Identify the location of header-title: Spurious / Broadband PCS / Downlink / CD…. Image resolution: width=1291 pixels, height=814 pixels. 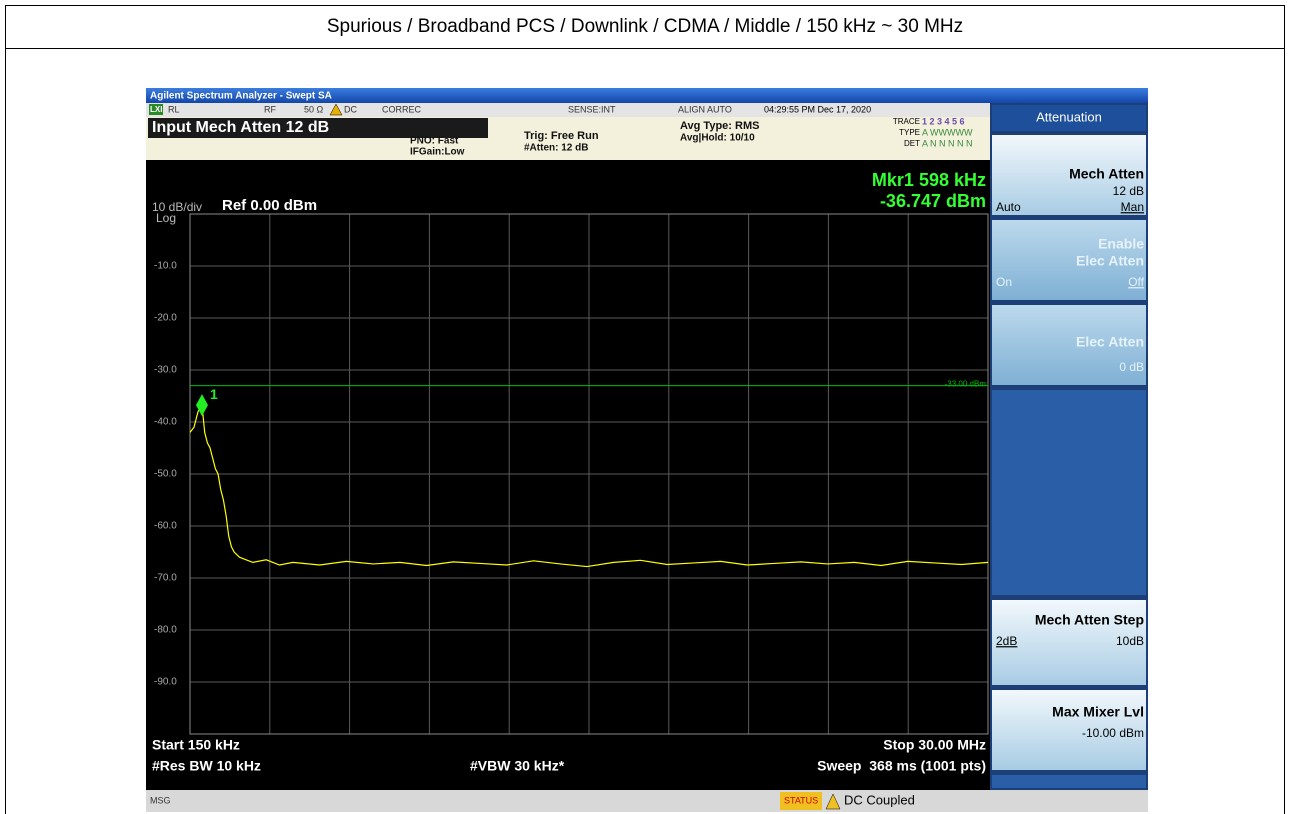
(645, 26).